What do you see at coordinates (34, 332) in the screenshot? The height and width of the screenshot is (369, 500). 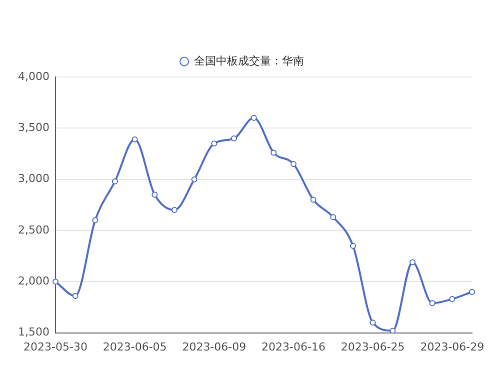 I see `y-tick-label: 1,500` at bounding box center [34, 332].